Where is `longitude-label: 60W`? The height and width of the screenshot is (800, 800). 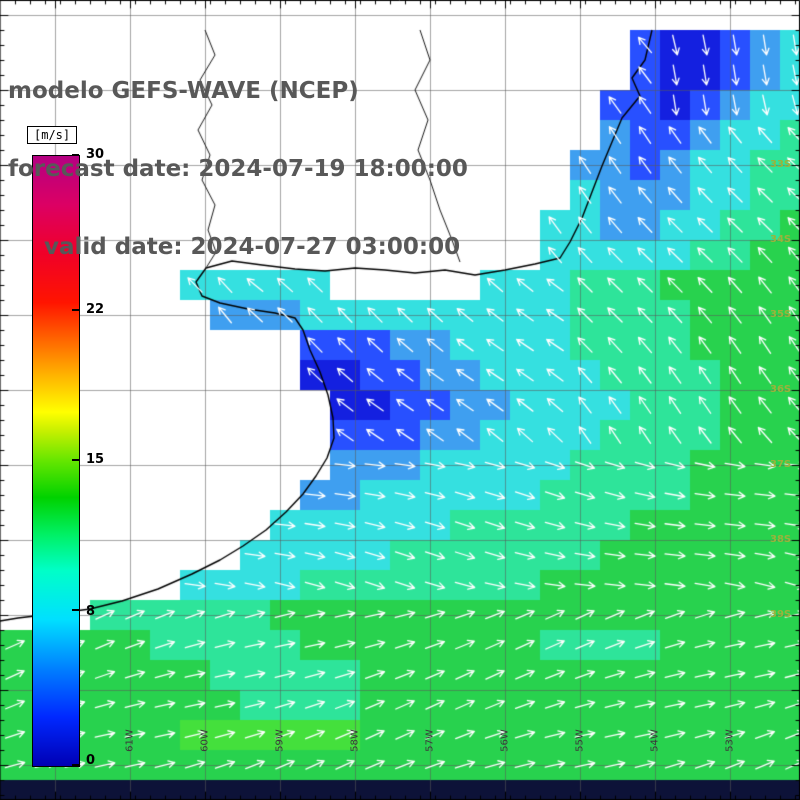
longitude-label: 60W is located at coordinates (205, 740).